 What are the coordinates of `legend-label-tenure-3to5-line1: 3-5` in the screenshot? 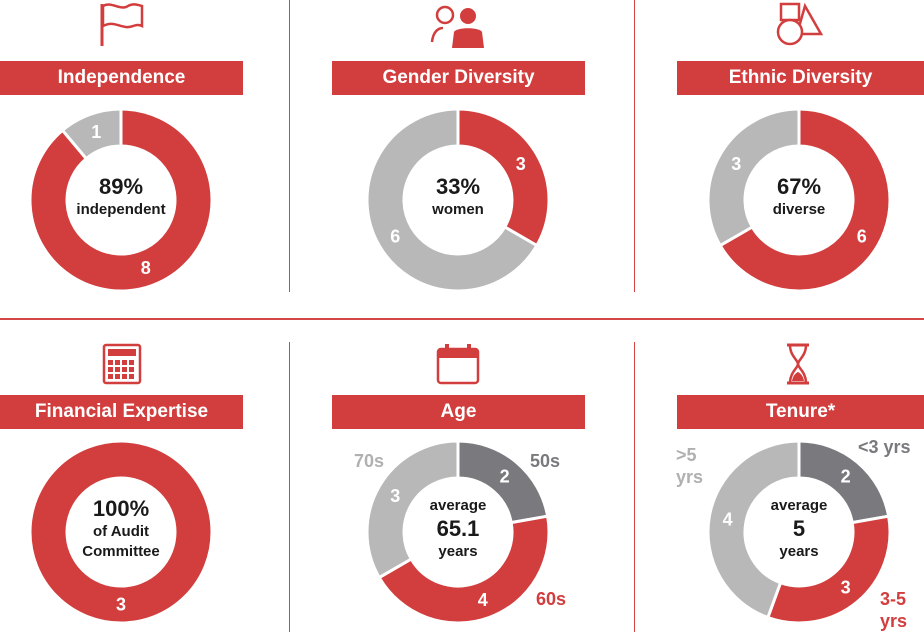 It's located at (893, 599).